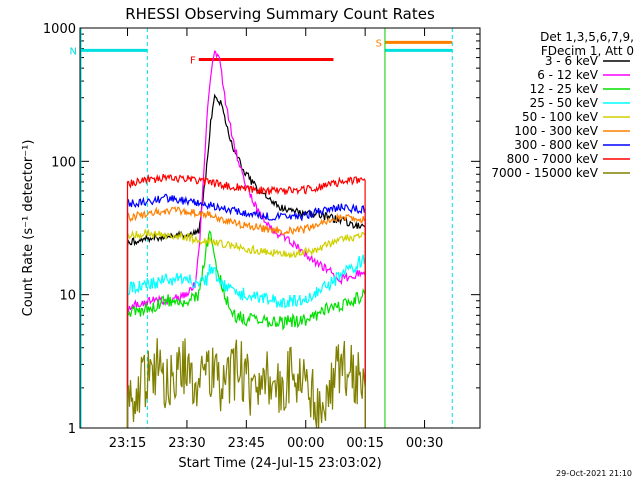 This screenshot has width=640, height=480. Describe the element at coordinates (280, 14) in the screenshot. I see `chart-title: RHESSI Observing Summary Count Rates` at that location.